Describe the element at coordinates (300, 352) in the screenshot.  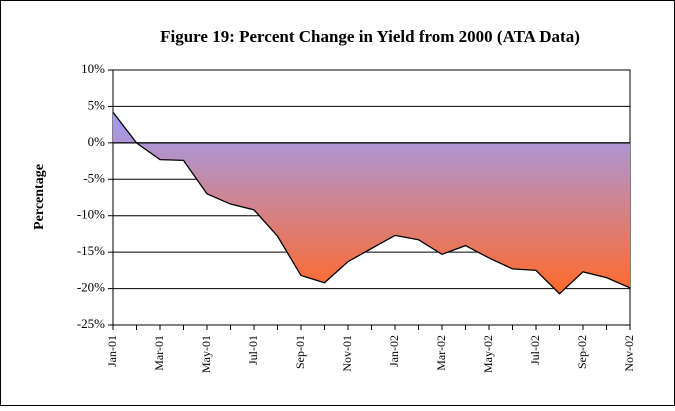
I see `x-tick-label: Sep-01` at that location.